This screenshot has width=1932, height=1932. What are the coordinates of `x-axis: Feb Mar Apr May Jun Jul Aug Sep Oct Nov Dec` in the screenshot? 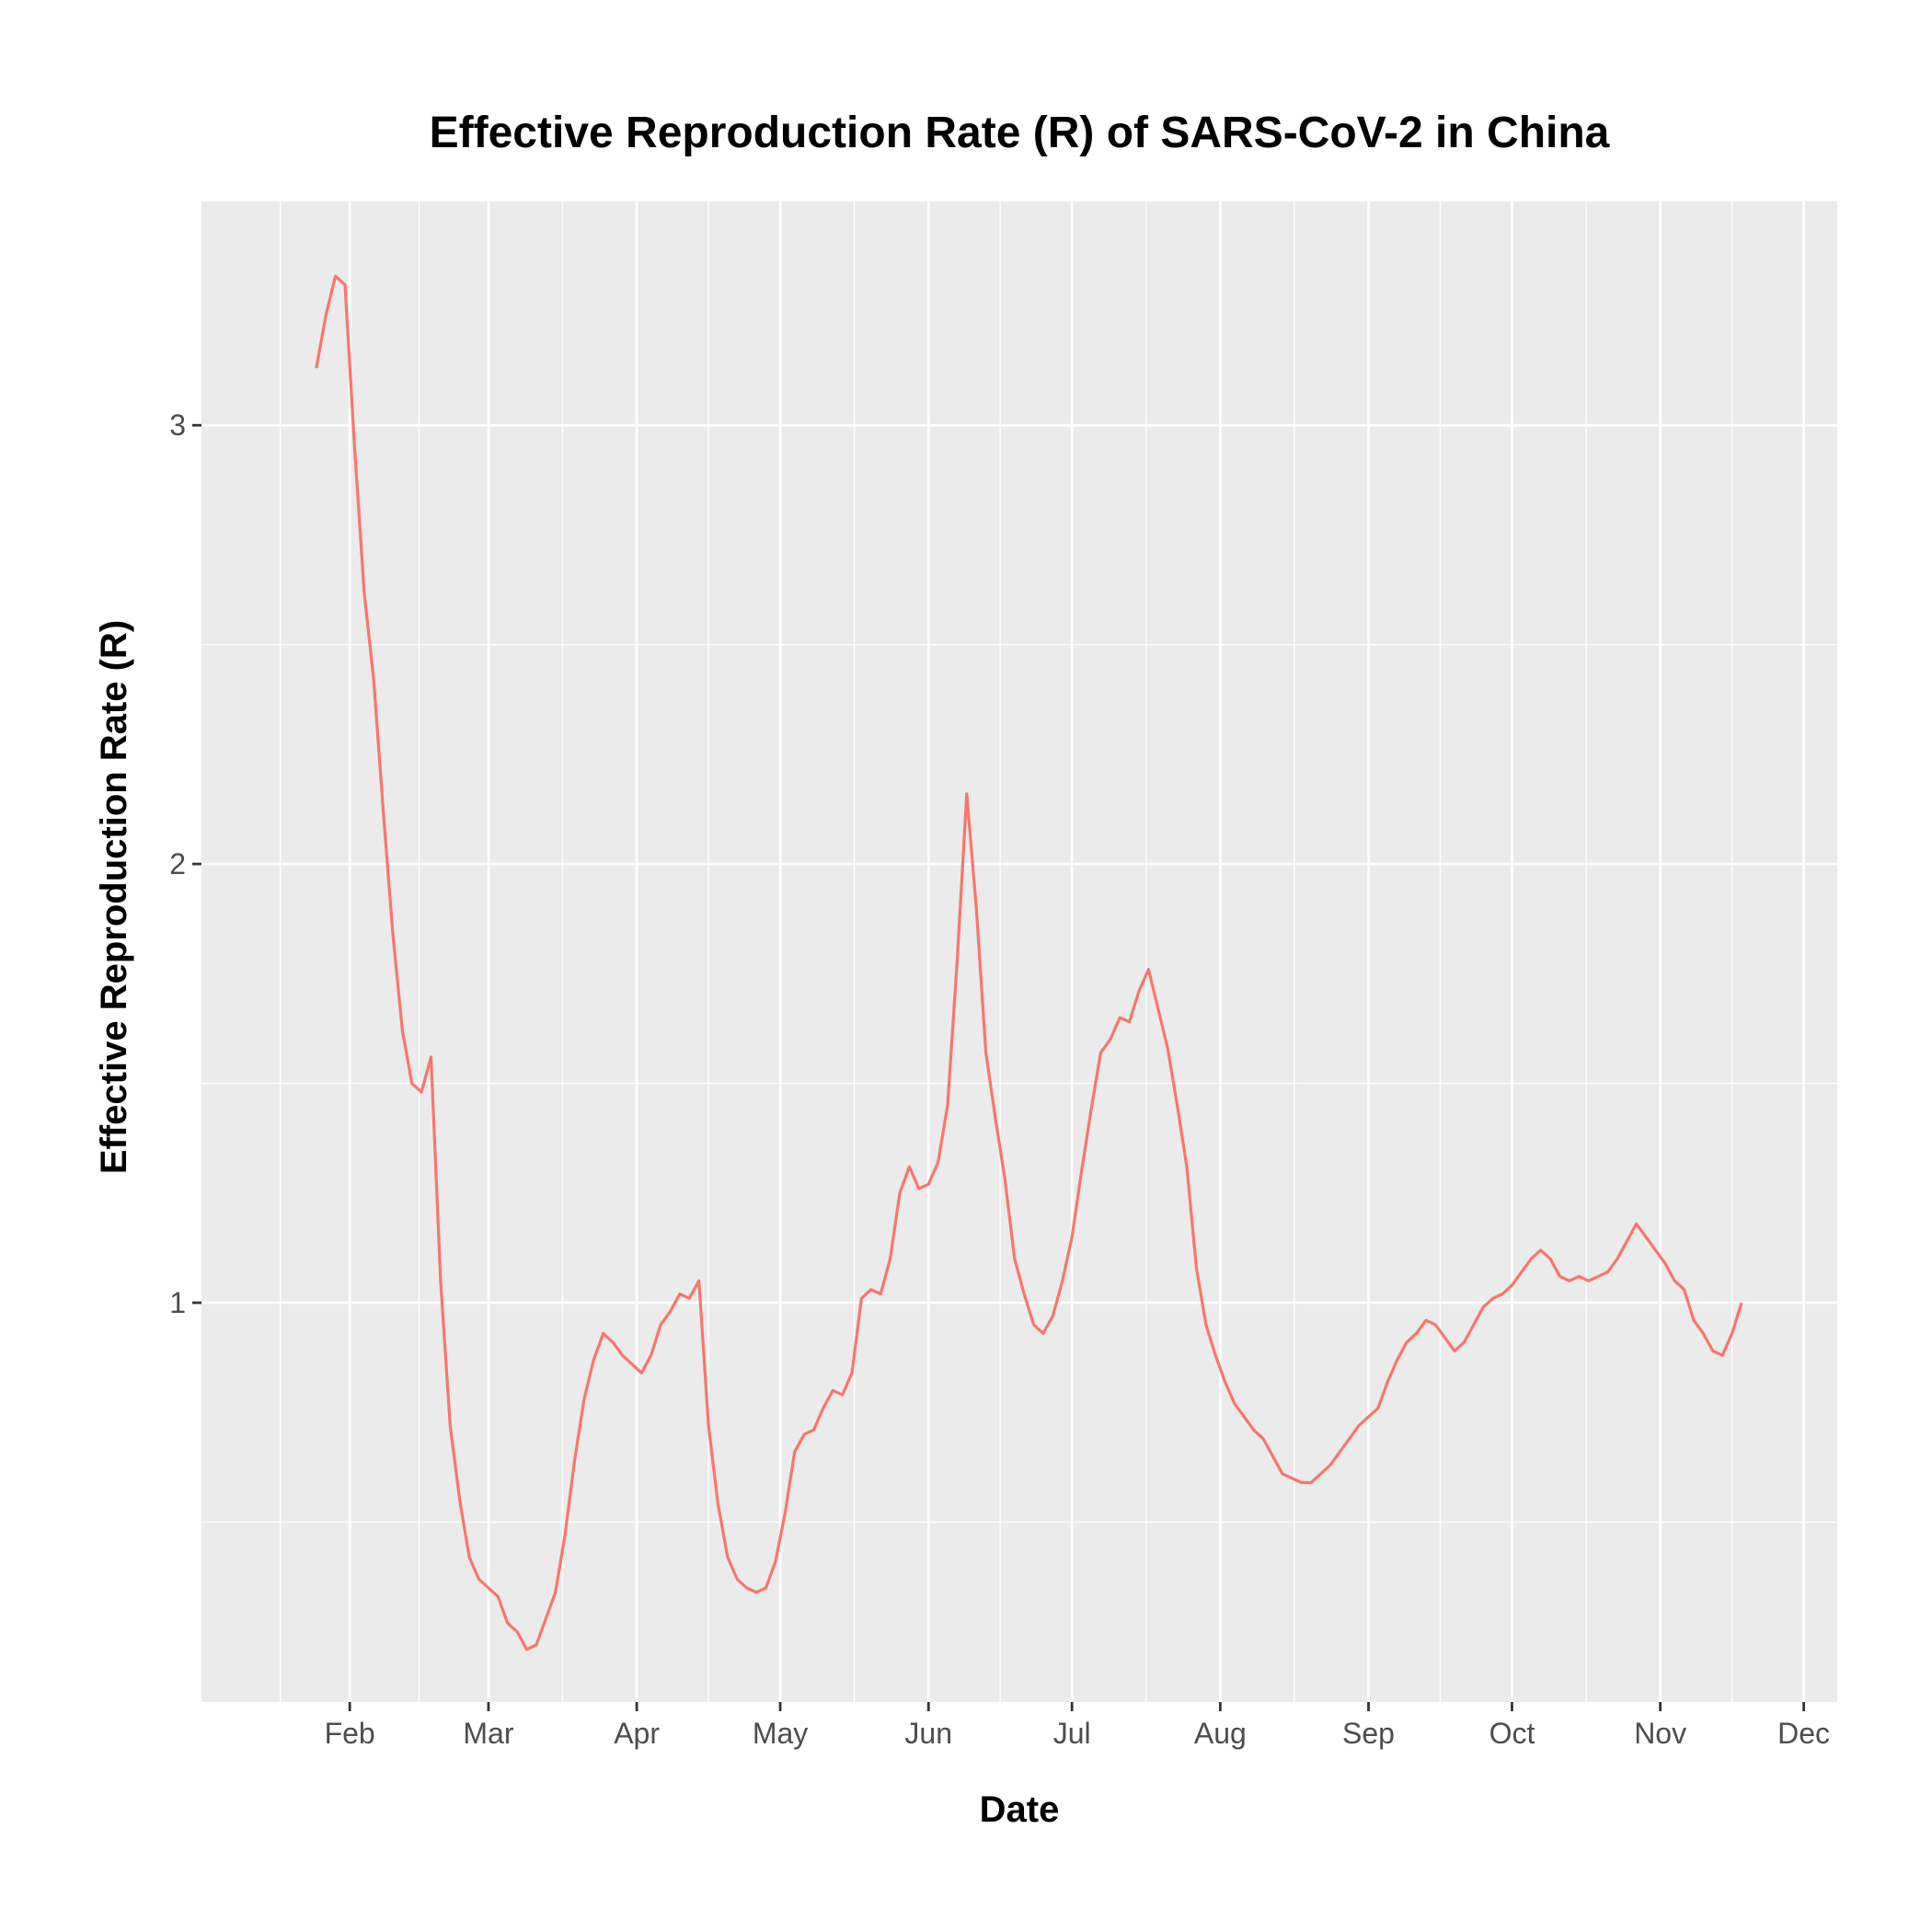 It's located at (1077, 1726).